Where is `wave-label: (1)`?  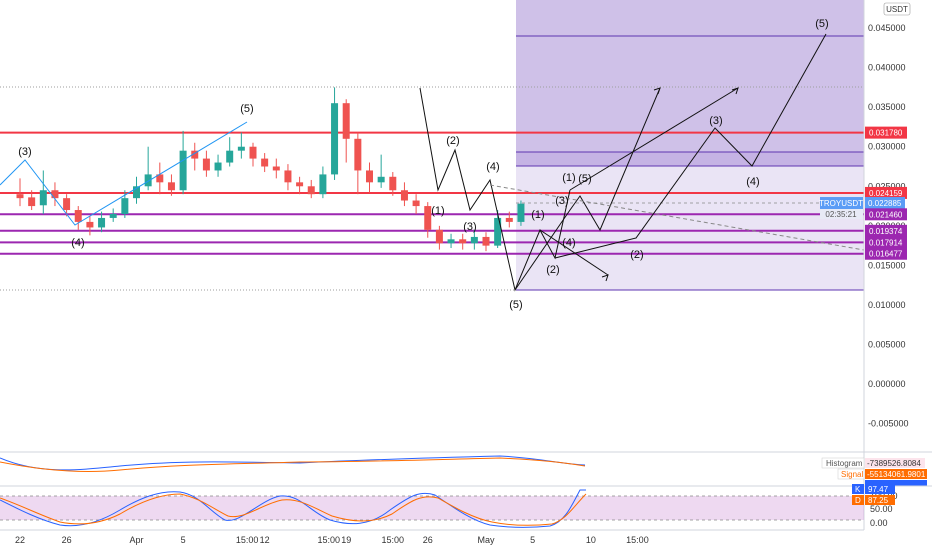 wave-label: (1) is located at coordinates (437, 211).